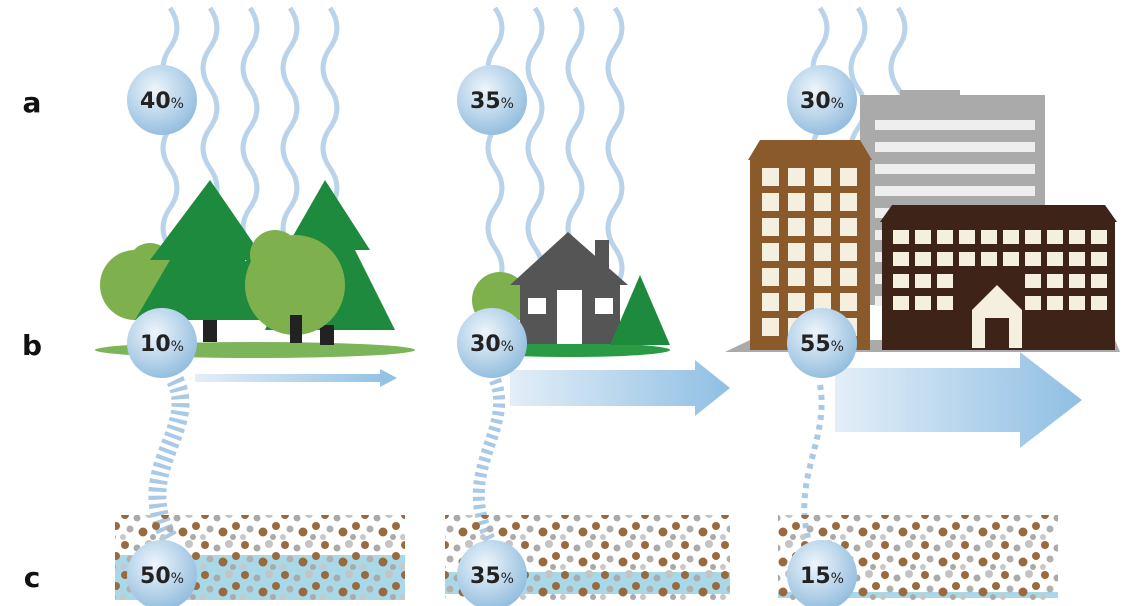 The height and width of the screenshot is (606, 1137). Describe the element at coordinates (815, 576) in the screenshot. I see `percentage-number: 15` at that location.